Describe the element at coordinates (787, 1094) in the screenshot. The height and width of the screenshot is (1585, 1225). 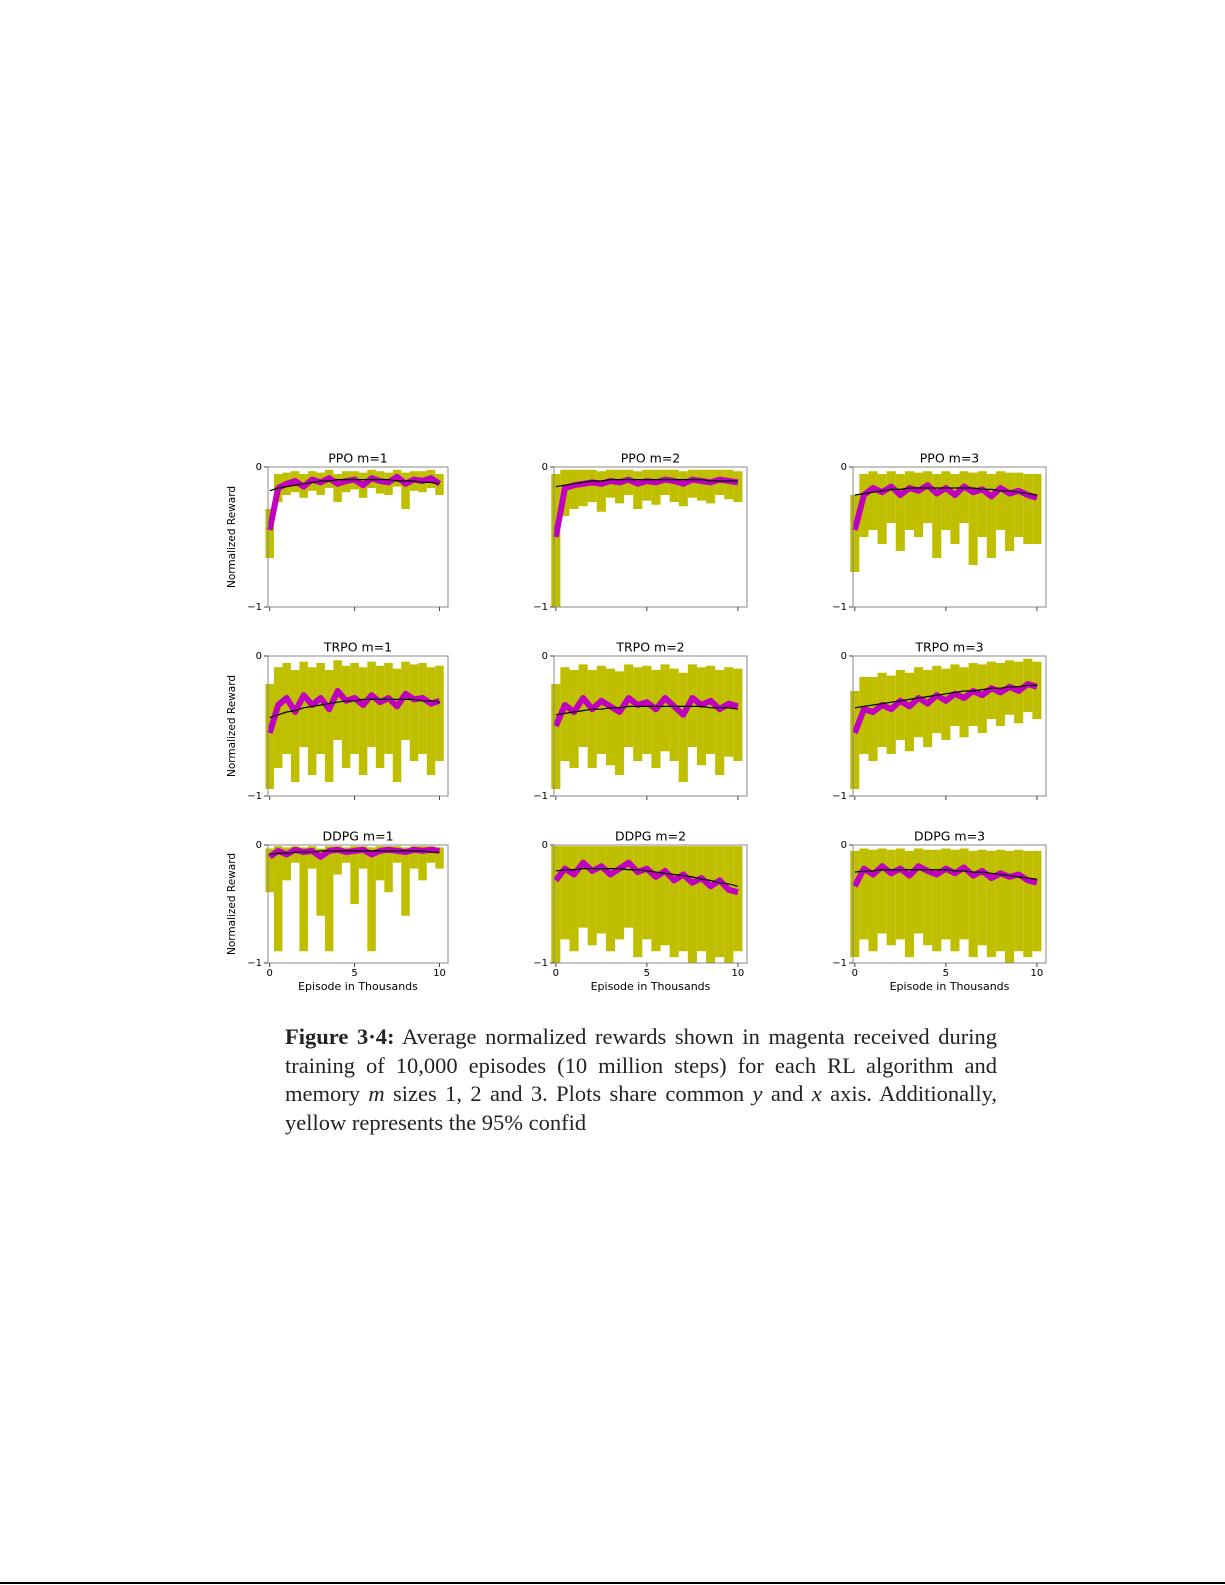
I see `caption-text: and` at that location.